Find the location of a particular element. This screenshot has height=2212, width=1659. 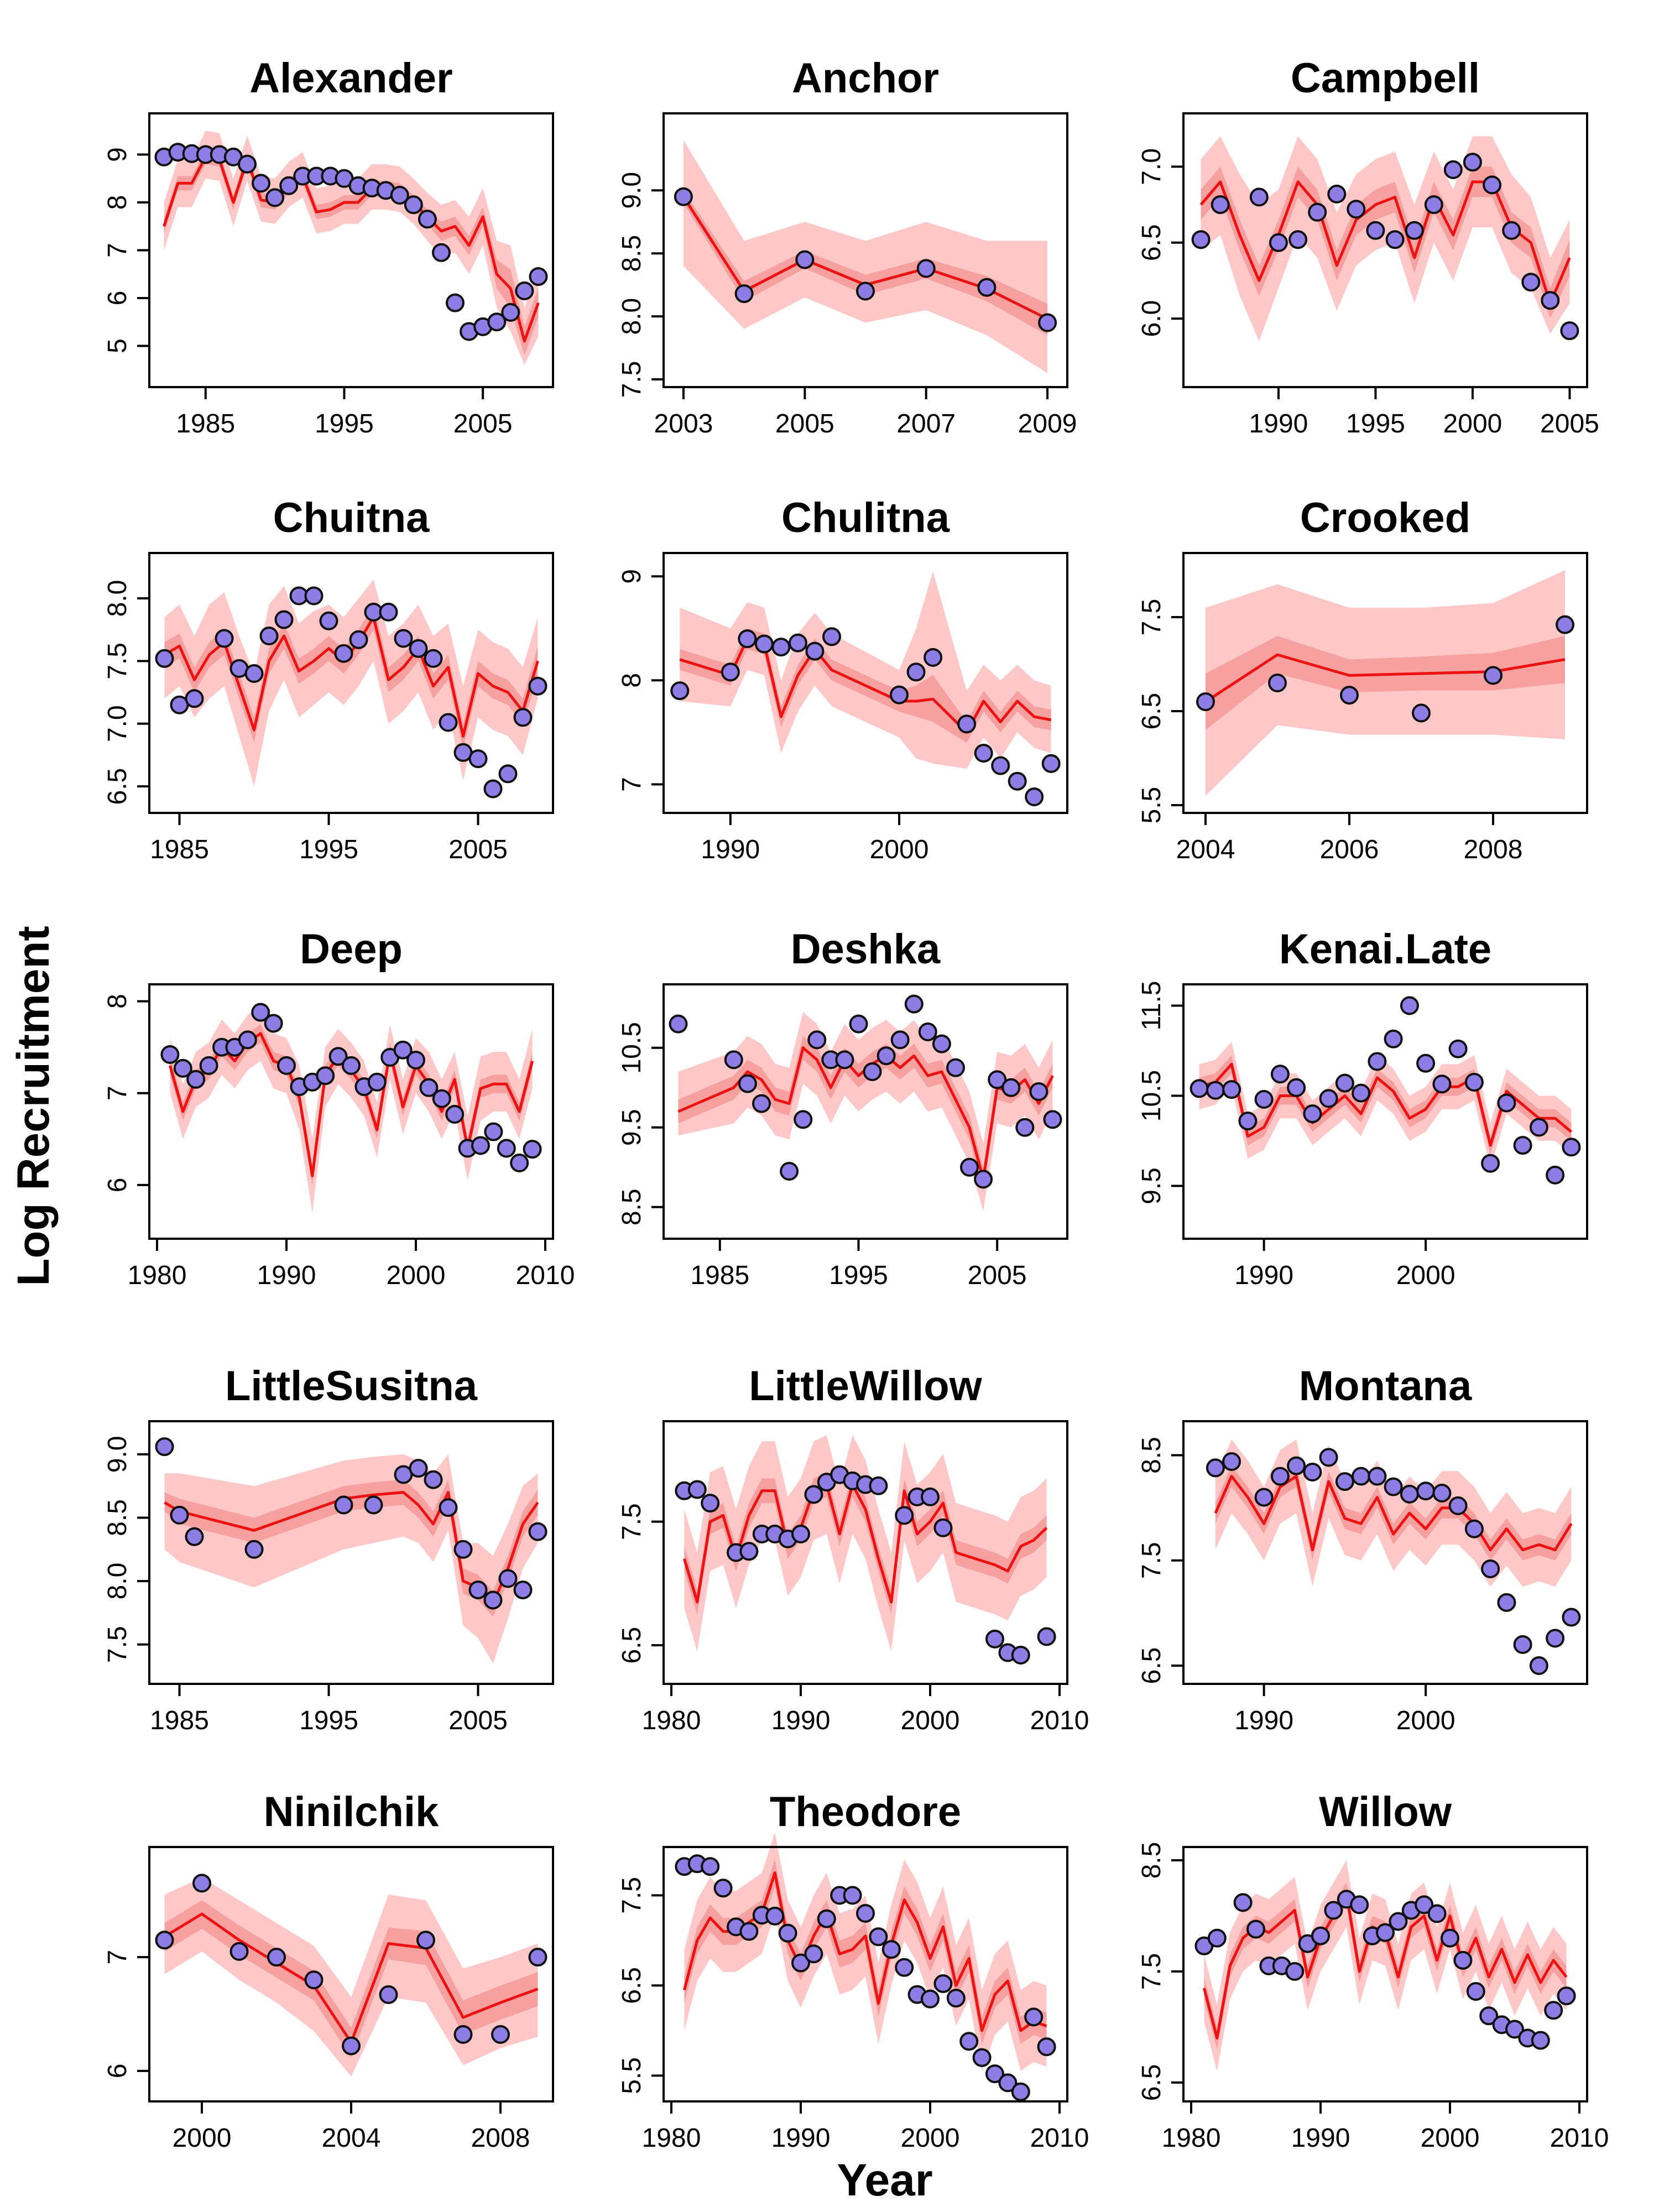

y-tick-label: 6 is located at coordinates (118, 1185).